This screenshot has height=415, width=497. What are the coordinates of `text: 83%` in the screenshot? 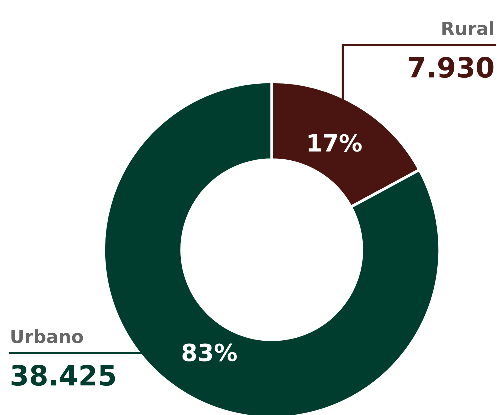 It's located at (210, 353).